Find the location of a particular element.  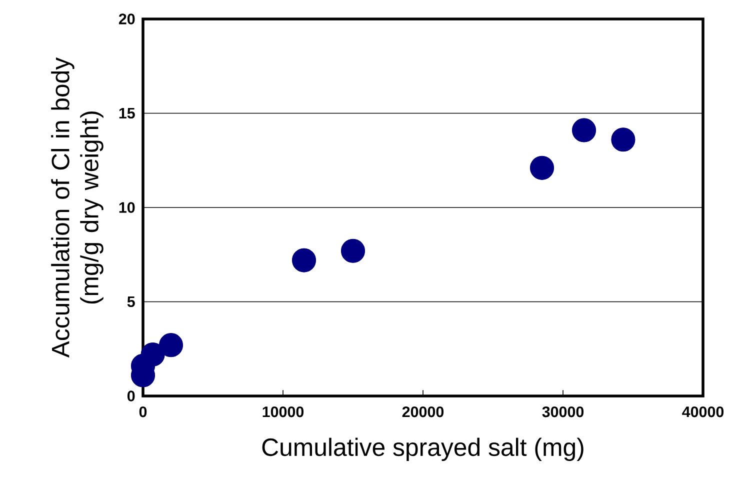

y-tick-label: 10 is located at coordinates (127, 207).